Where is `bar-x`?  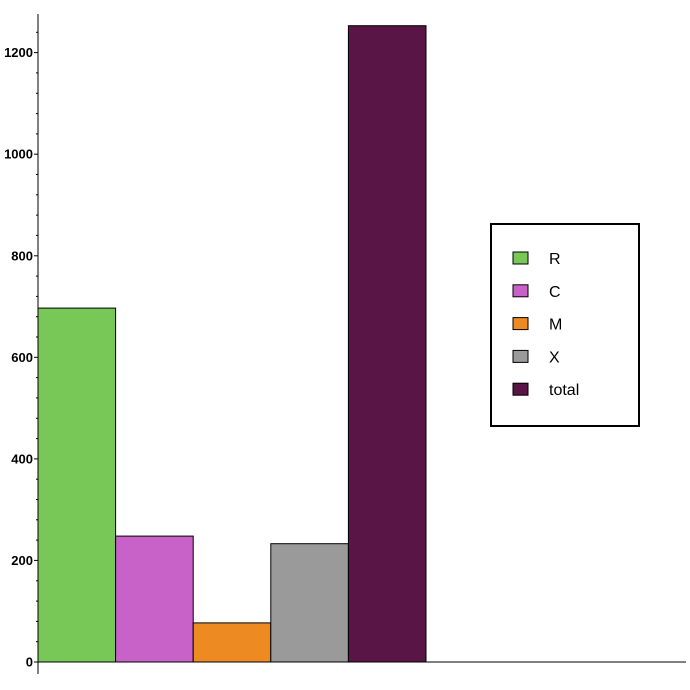
bar-x is located at coordinates (309, 603).